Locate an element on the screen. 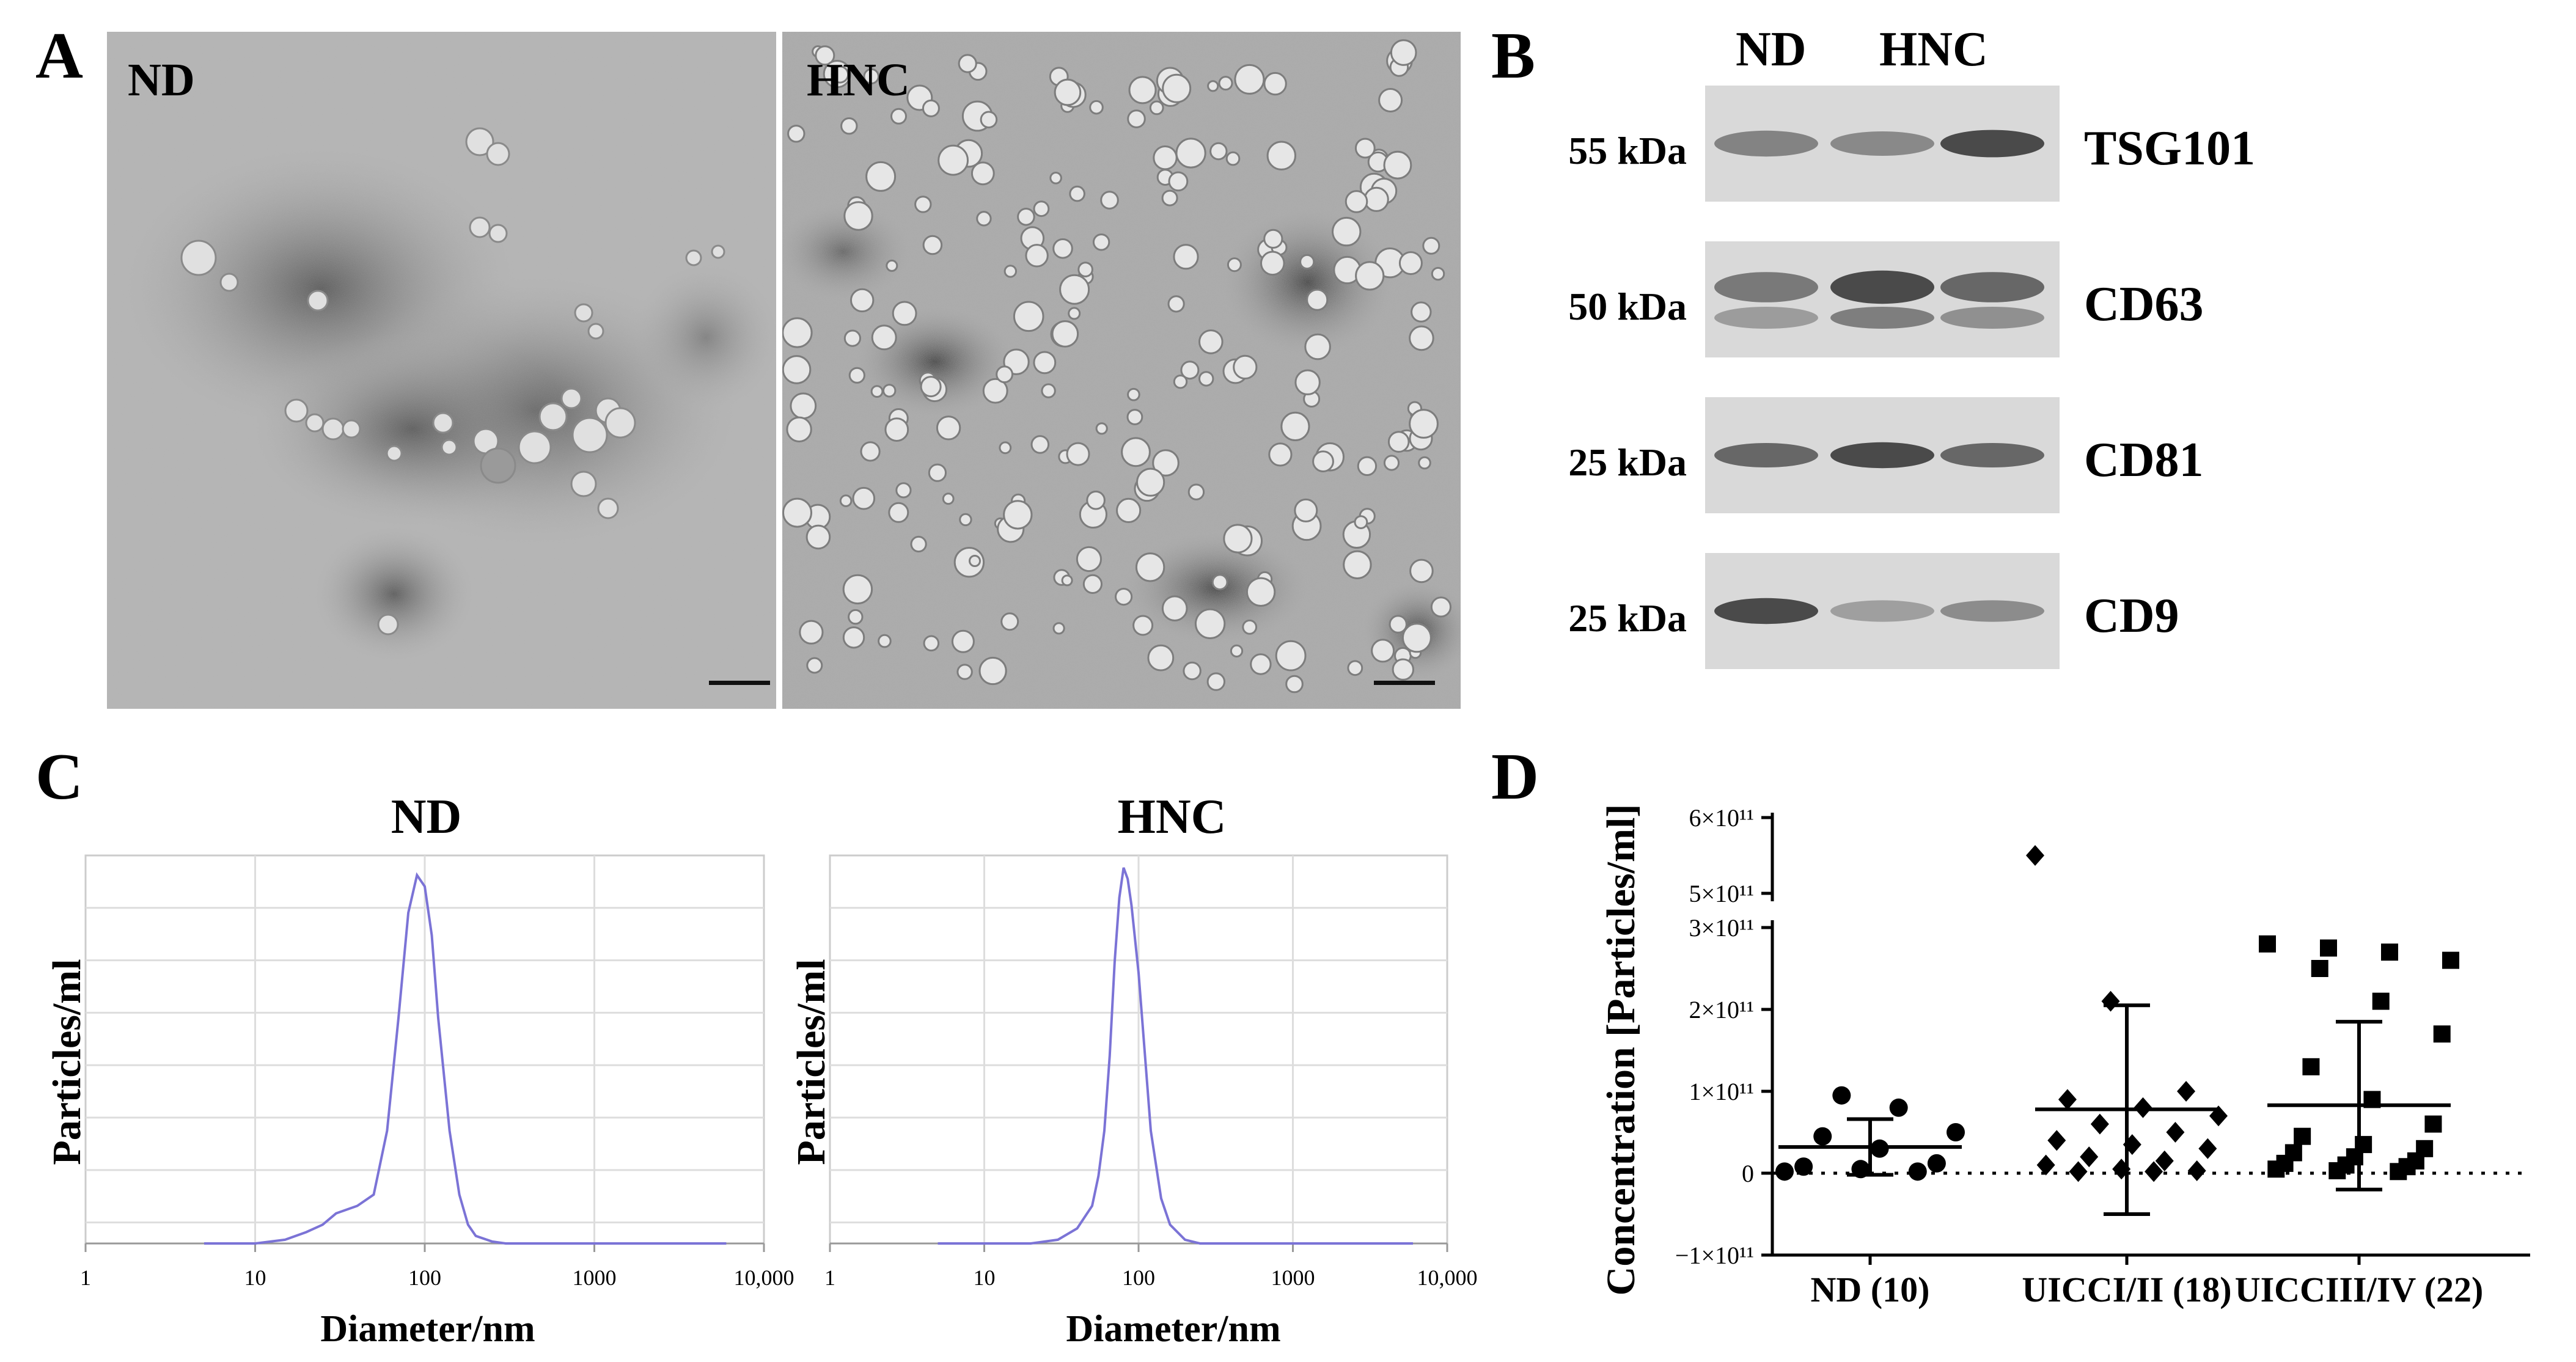  wb-lane-nd: ND is located at coordinates (1771, 50).